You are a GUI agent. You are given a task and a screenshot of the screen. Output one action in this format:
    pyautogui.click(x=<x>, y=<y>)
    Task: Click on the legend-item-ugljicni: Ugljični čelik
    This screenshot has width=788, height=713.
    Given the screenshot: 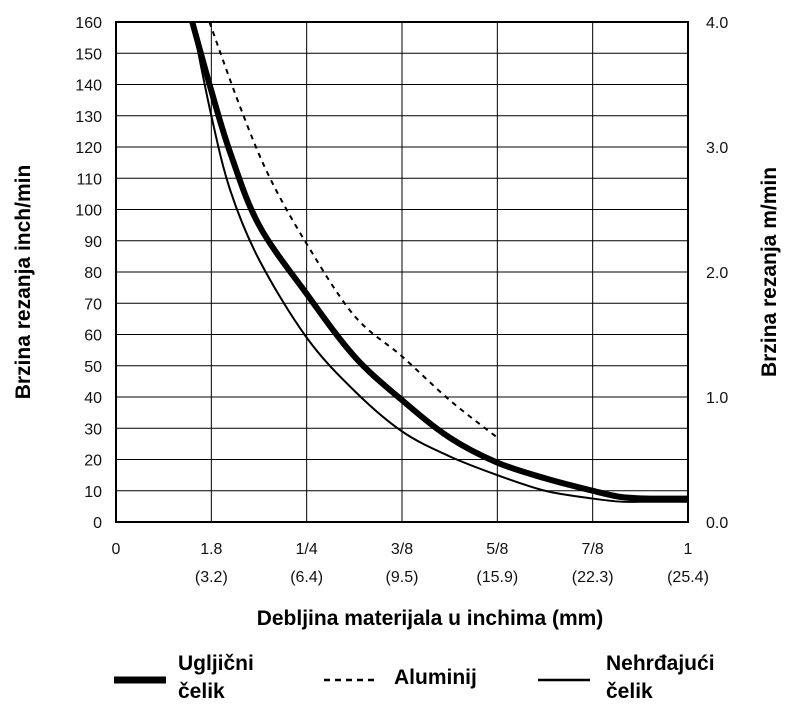 What is the action you would take?
    pyautogui.click(x=183, y=678)
    